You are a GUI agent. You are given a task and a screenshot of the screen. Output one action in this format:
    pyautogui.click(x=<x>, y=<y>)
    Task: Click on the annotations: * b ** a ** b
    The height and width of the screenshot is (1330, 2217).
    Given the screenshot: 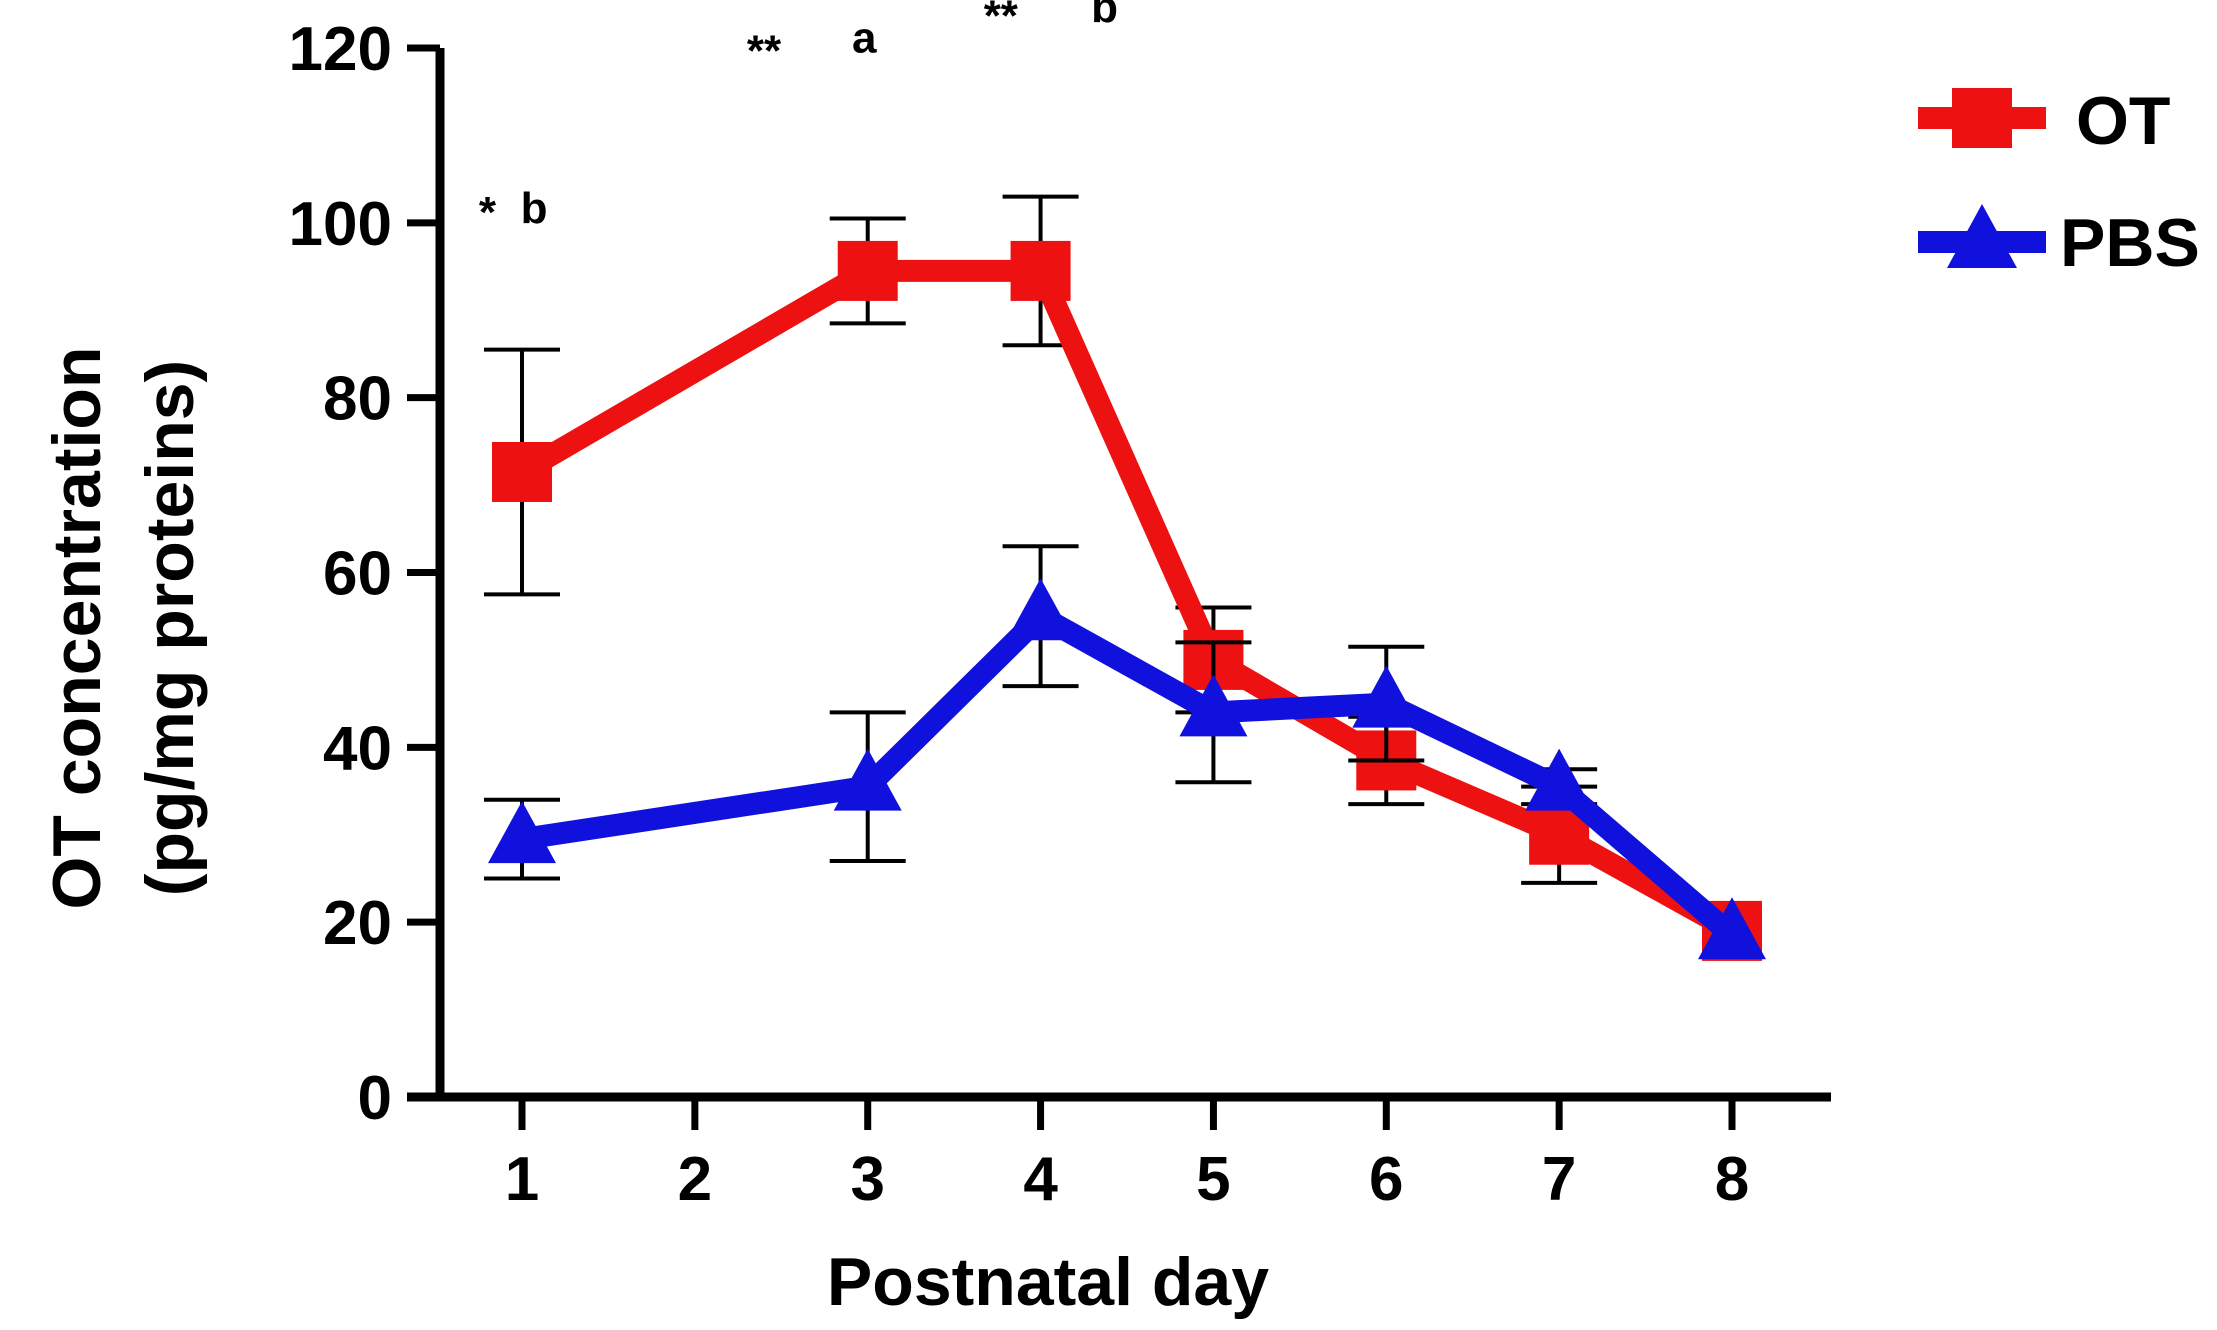 What is the action you would take?
    pyautogui.click(x=798, y=118)
    